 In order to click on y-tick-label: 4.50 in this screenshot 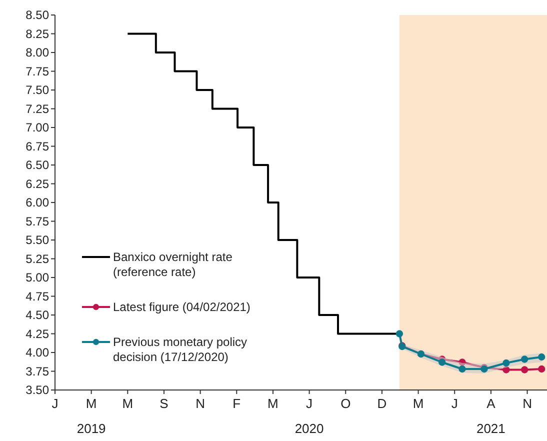, I will do `click(38, 315)`.